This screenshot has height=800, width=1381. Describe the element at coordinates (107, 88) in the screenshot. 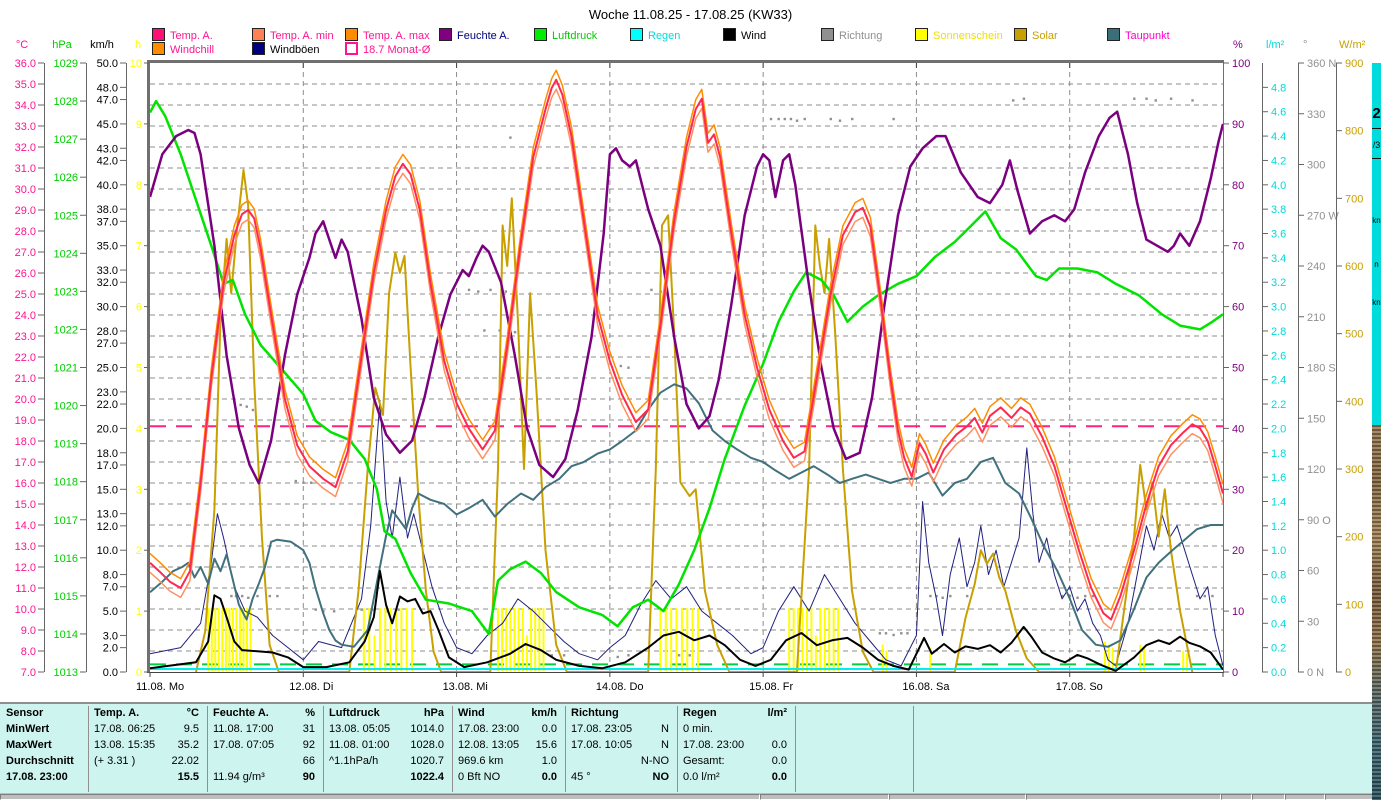

I see `svg-text: 48.0` at that location.